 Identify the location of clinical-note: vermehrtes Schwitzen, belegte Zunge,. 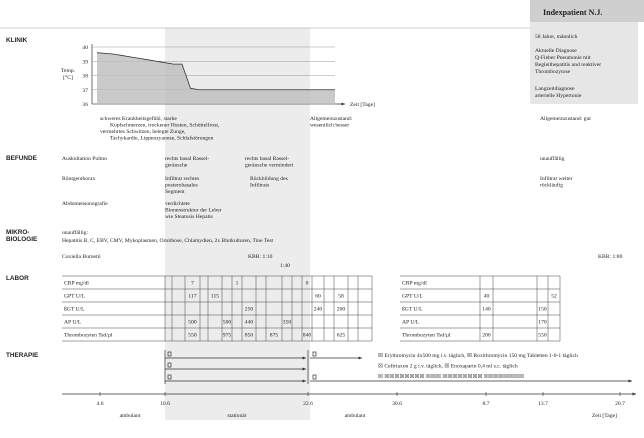
(143, 132).